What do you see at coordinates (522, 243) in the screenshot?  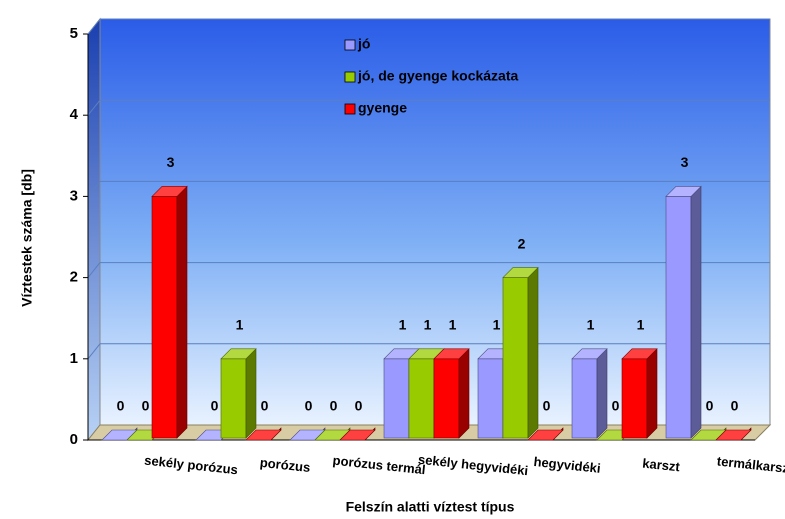 I see `data-label: 2` at bounding box center [522, 243].